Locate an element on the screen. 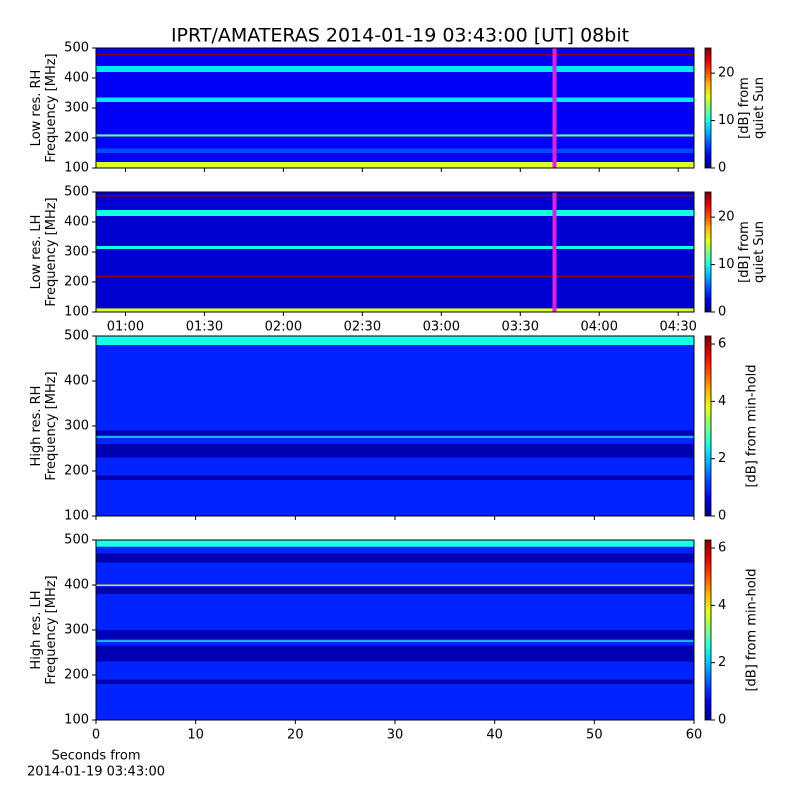 The height and width of the screenshot is (800, 800). x-tick-label: 02:00 is located at coordinates (283, 327).